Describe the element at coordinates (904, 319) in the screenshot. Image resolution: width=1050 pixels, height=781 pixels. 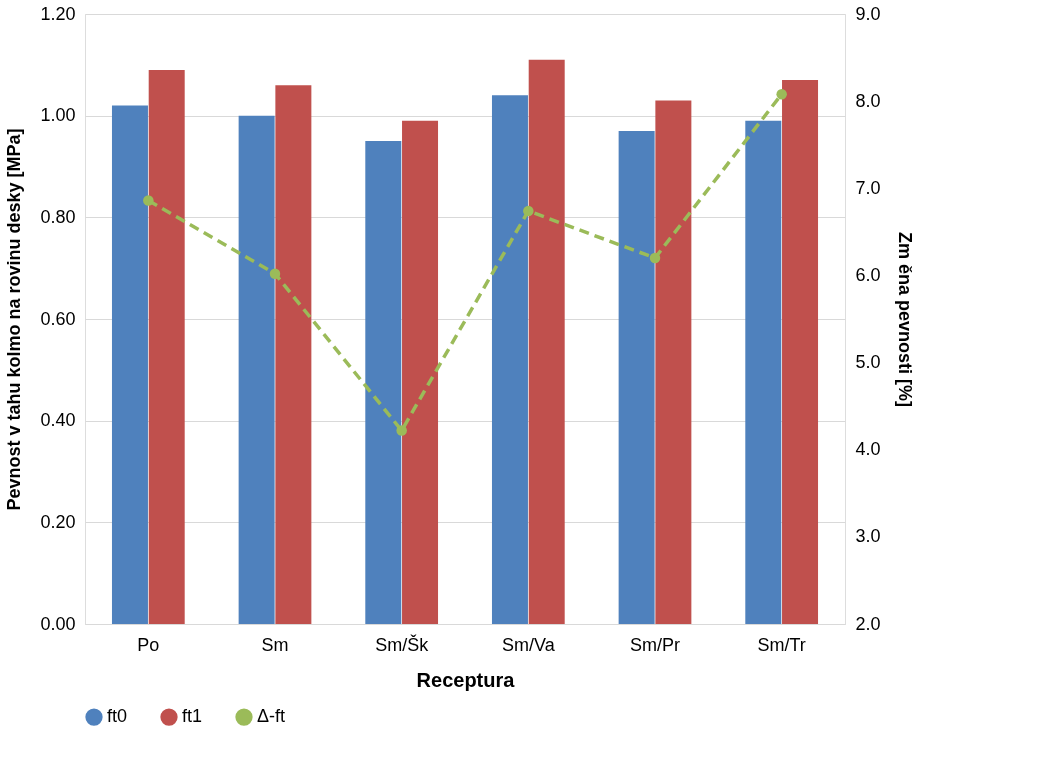
I see `y2-axis-title: Zm ěna pevnosti [%]` at that location.